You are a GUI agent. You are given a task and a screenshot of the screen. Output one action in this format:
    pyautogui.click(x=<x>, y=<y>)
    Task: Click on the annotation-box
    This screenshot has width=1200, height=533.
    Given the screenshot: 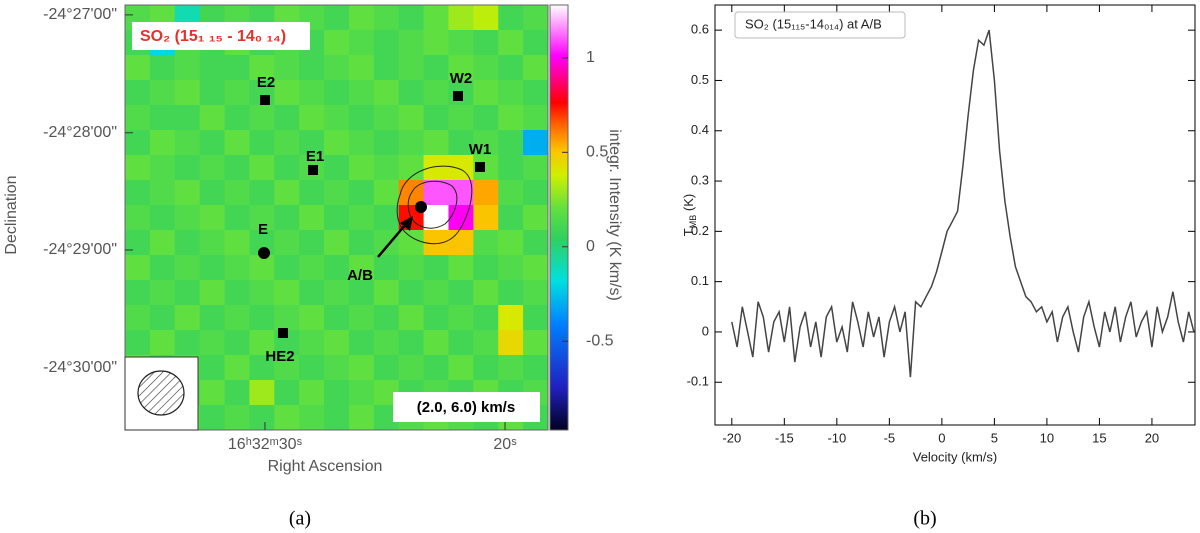 What is the action you would take?
    pyautogui.click(x=466, y=407)
    